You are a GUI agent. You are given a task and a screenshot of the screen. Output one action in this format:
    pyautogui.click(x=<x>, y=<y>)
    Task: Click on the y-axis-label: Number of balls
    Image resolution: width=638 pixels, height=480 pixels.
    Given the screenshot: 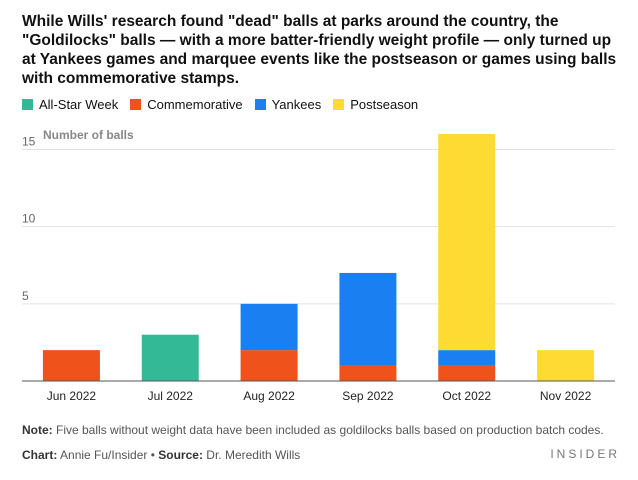 What is the action you would take?
    pyautogui.click(x=88, y=135)
    